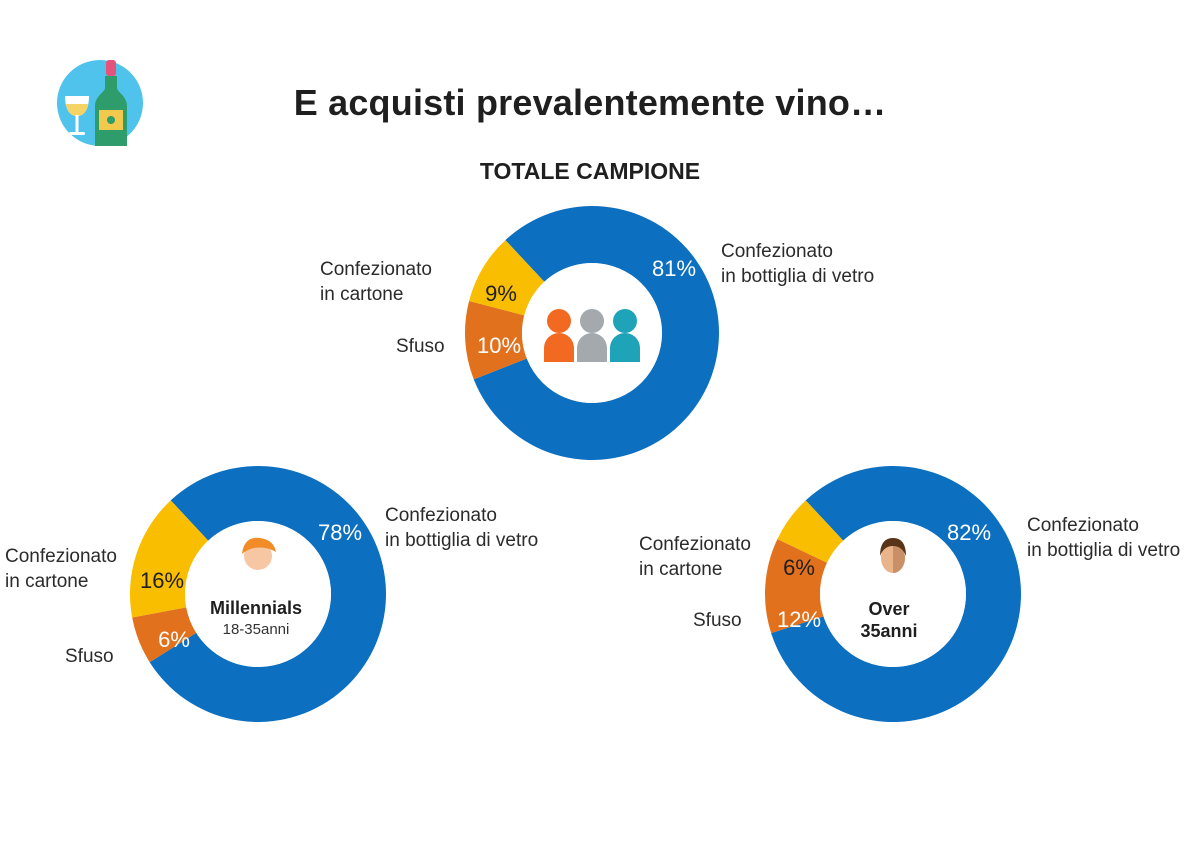 This screenshot has height=850, width=1200. Describe the element at coordinates (592, 335) in the screenshot. I see `people-group-icon` at that location.